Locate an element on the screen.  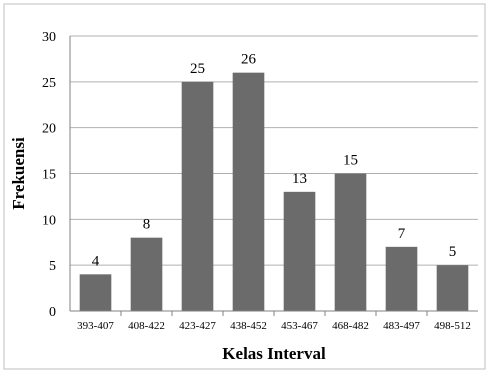
y-axis-title: Frekuensi is located at coordinates (18, 173).